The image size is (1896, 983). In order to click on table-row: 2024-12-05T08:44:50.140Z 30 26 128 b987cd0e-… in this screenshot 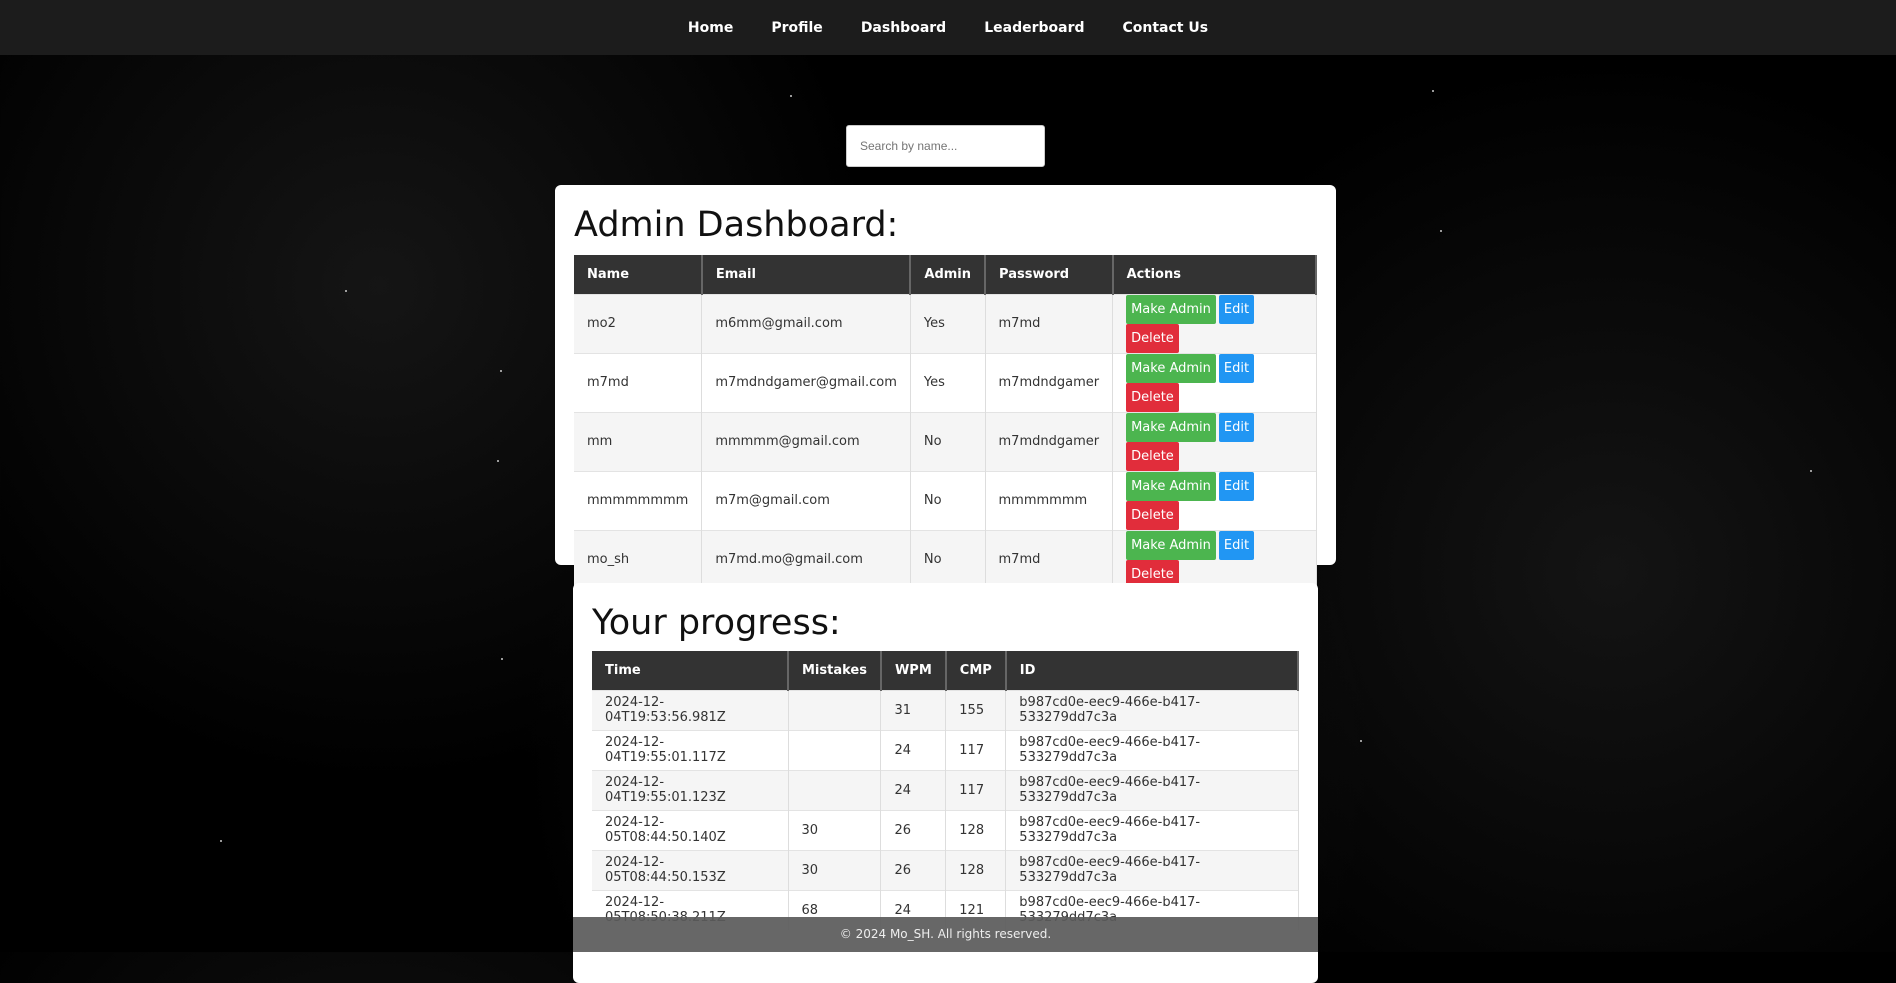, I will do `click(945, 829)`.